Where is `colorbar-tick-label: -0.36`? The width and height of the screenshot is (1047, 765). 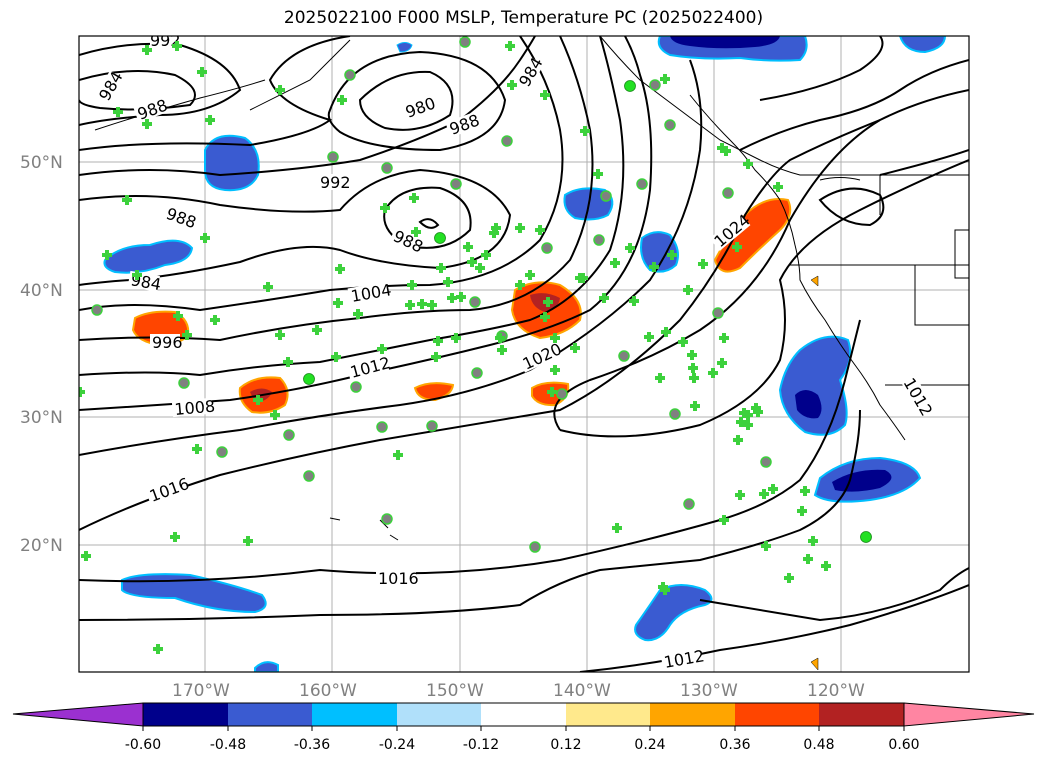
colorbar-tick-label: -0.36 is located at coordinates (312, 745).